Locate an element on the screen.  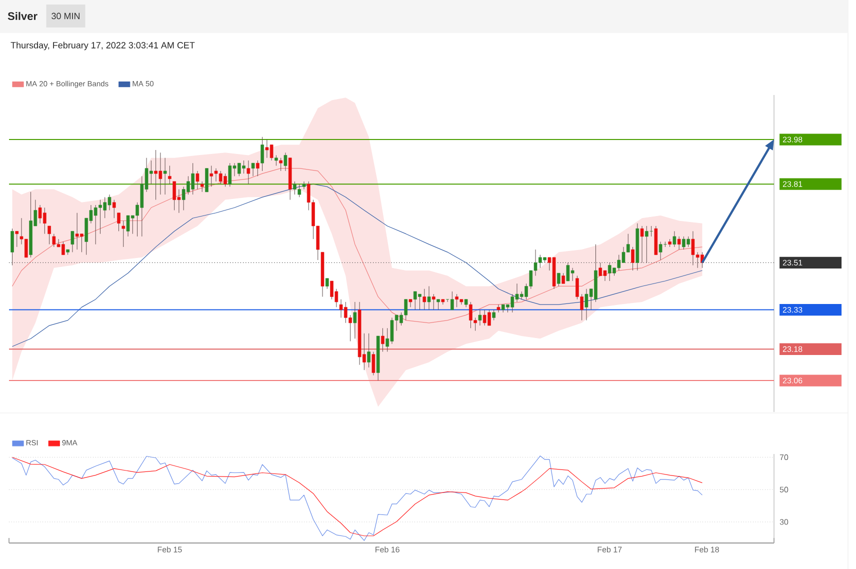
y-tick-label: 50 is located at coordinates (784, 489).